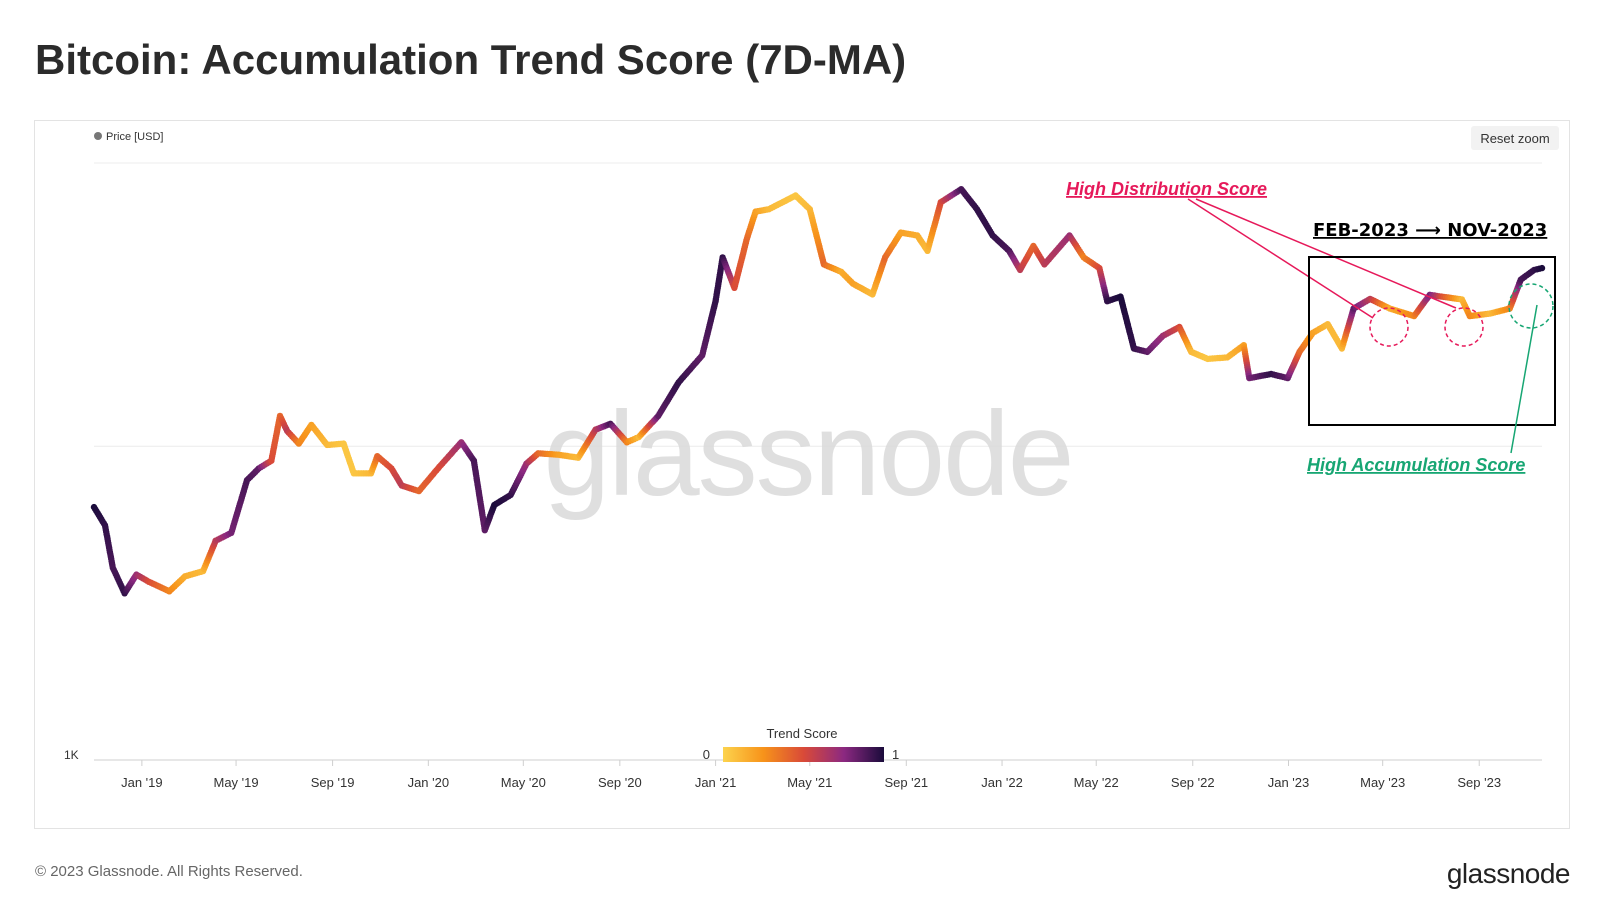 The image size is (1600, 921). Describe the element at coordinates (1432, 341) in the screenshot. I see `period-box` at that location.